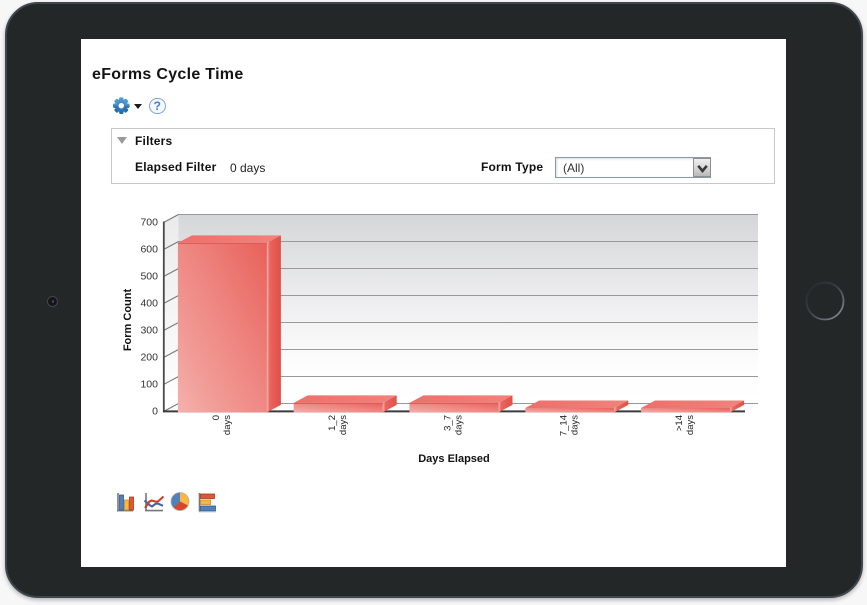 Image resolution: width=867 pixels, height=605 pixels. Describe the element at coordinates (332, 423) in the screenshot. I see `svg-text: 1_2` at that location.